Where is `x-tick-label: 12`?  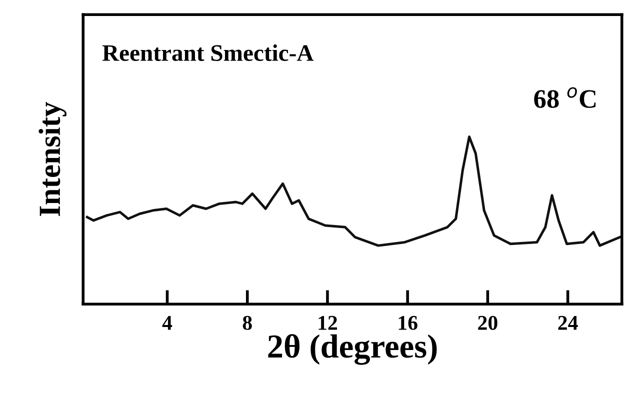
x-tick-label: 12 is located at coordinates (327, 323).